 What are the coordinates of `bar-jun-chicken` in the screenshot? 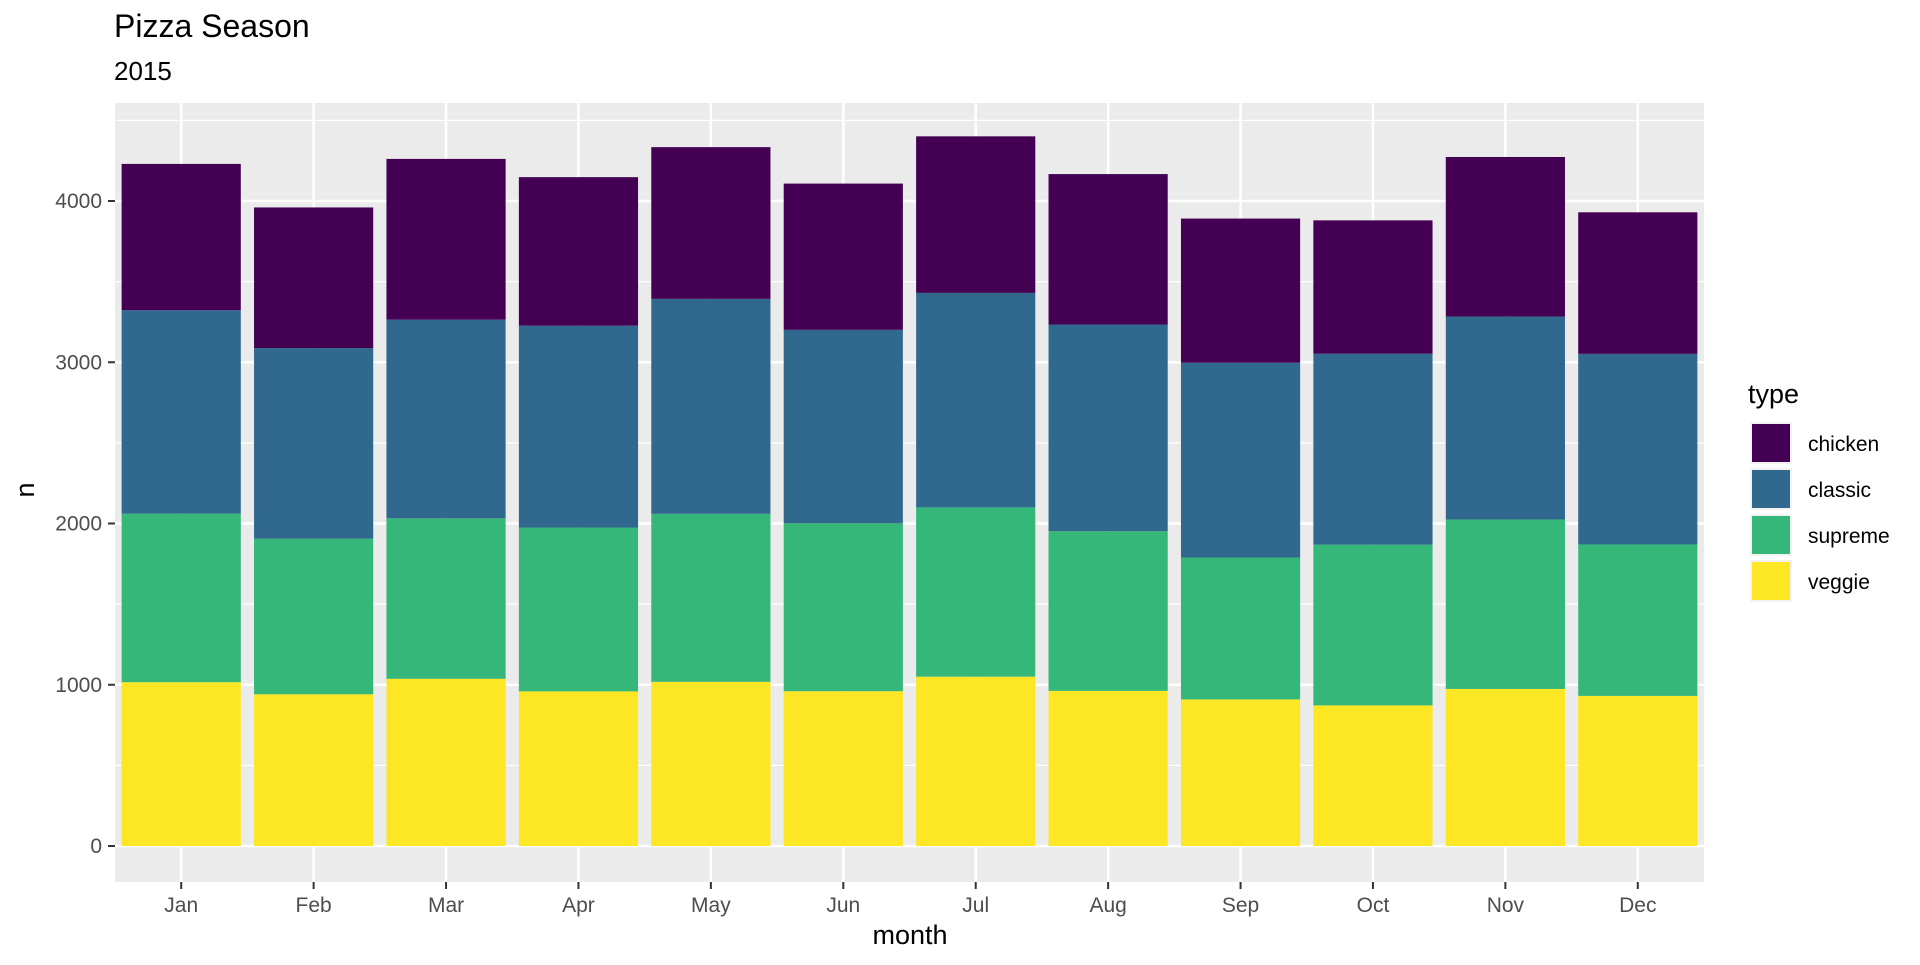 It's located at (843, 256).